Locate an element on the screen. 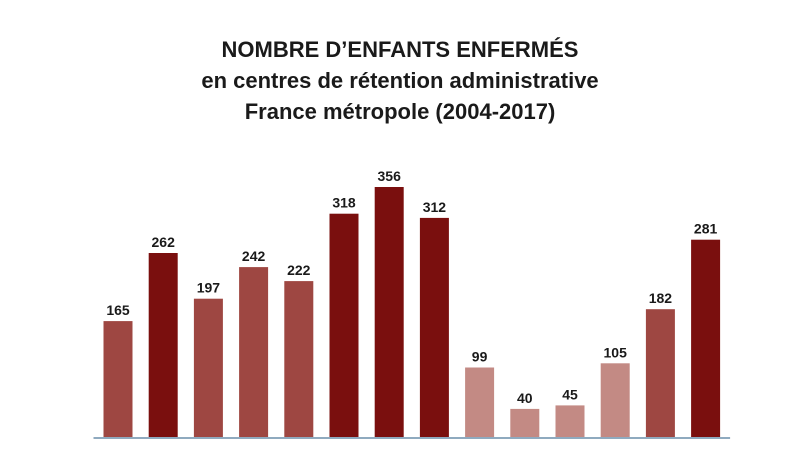 The height and width of the screenshot is (450, 800). chart-title-line-2: en centres de rétention administrative is located at coordinates (400, 80).